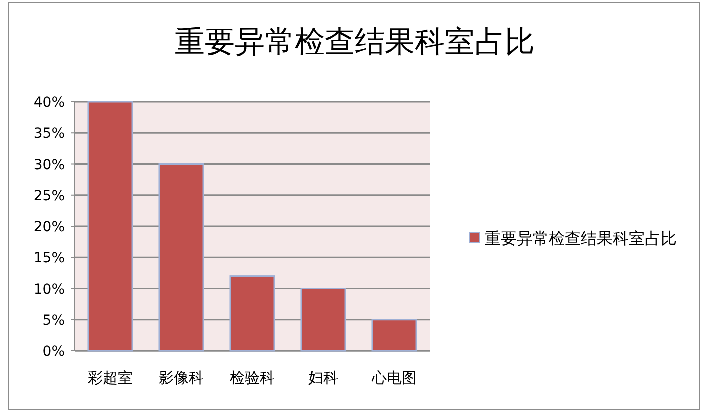 The height and width of the screenshot is (420, 710). I want to click on y-tick-label: 0%, so click(53, 352).